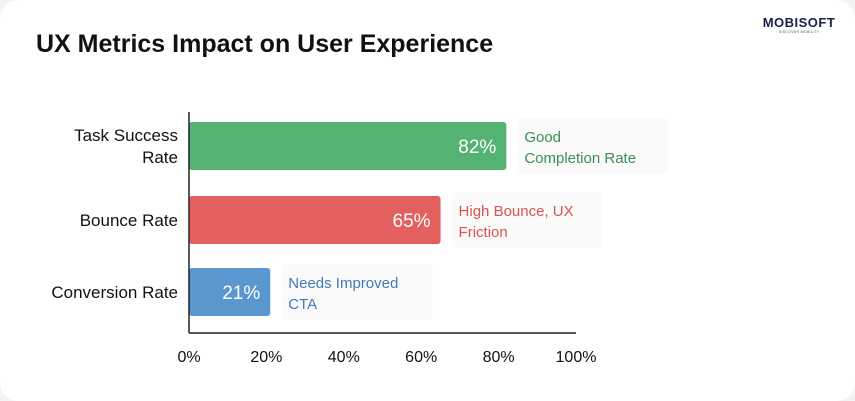 The image size is (855, 401). What do you see at coordinates (542, 137) in the screenshot?
I see `bar-annotation: Good` at bounding box center [542, 137].